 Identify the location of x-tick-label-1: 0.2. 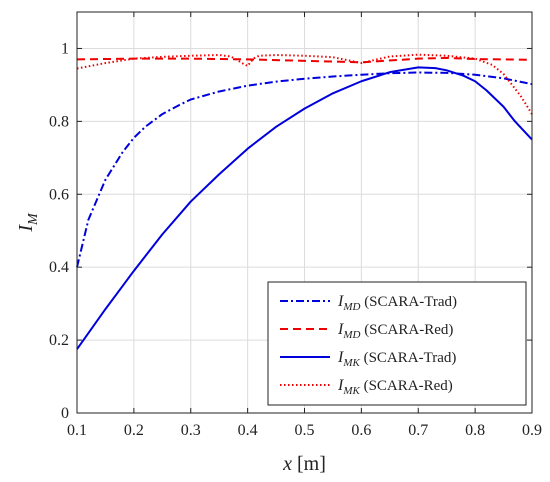
(134, 430).